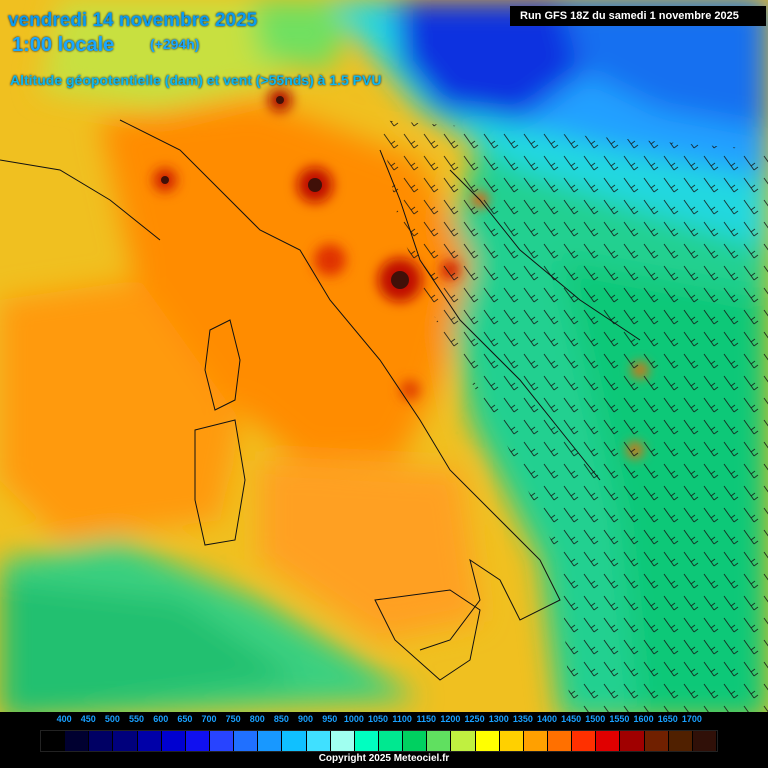 This screenshot has height=768, width=768. I want to click on legend-label: 550, so click(137, 719).